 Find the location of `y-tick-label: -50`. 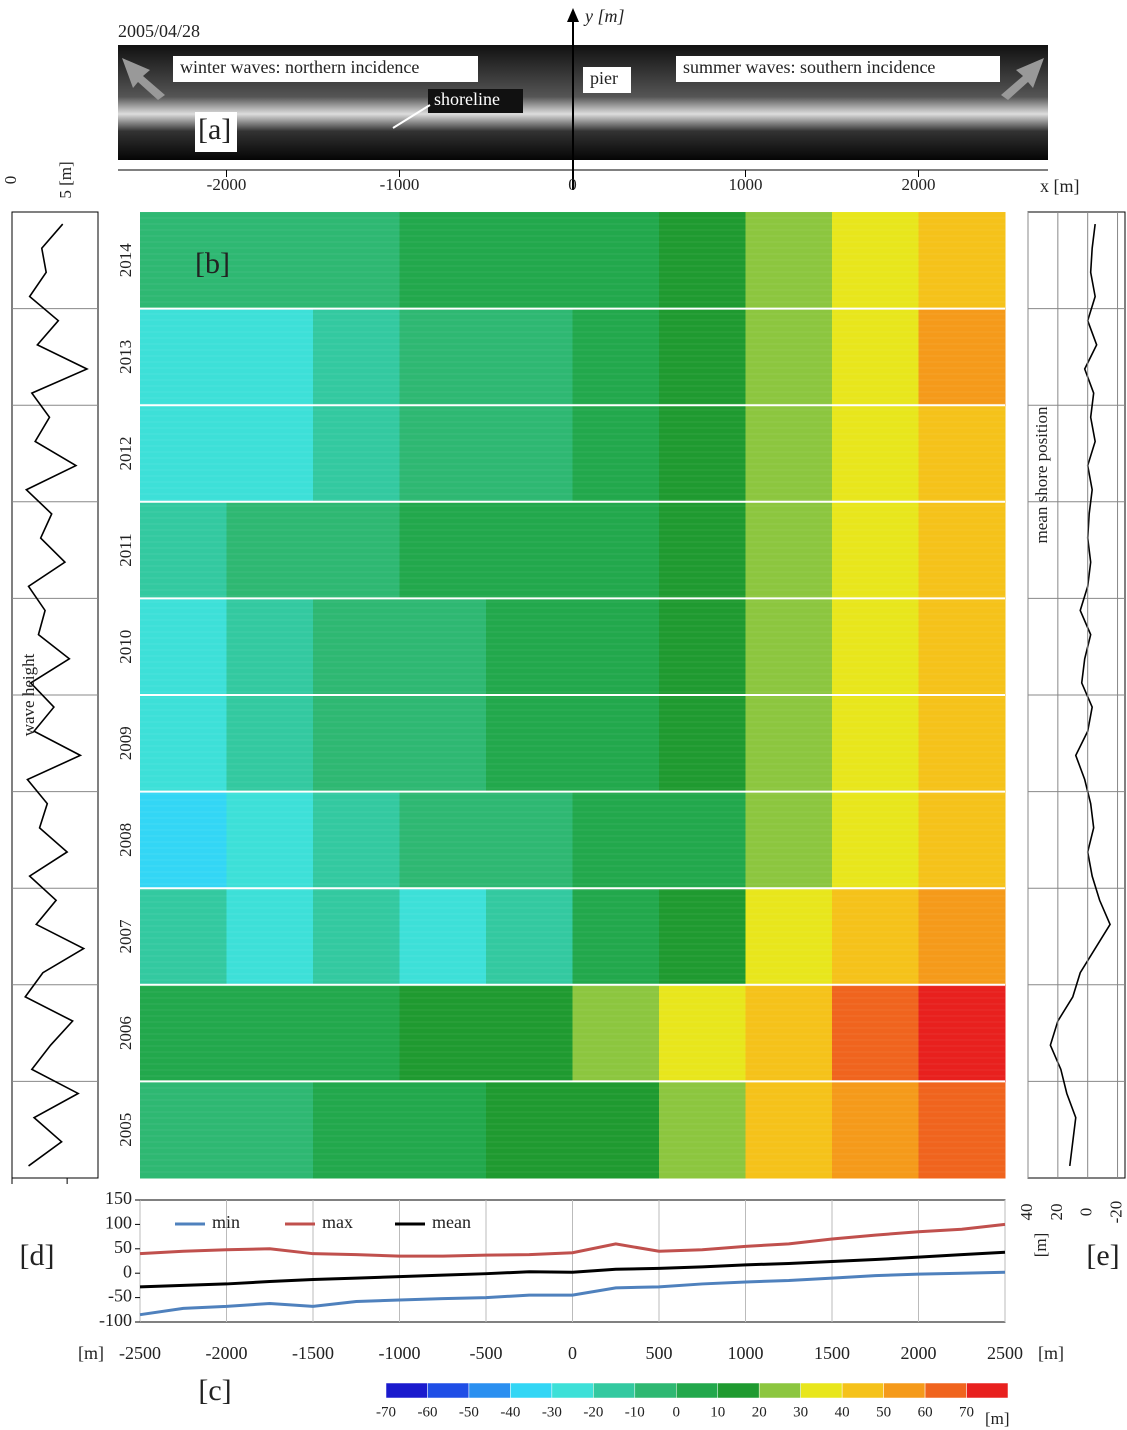

y-tick-label: -50 is located at coordinates (120, 1296).